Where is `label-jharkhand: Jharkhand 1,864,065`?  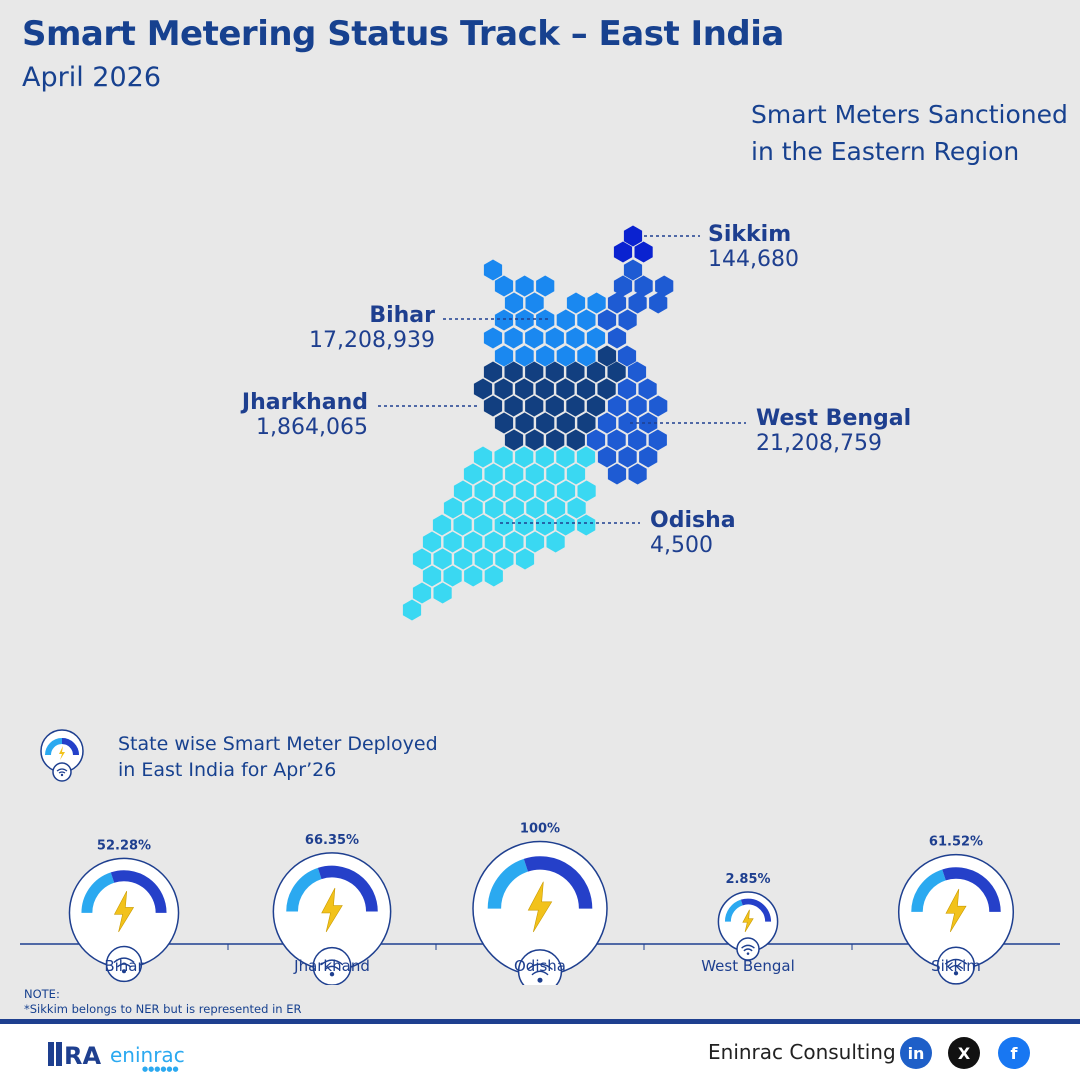 label-jharkhand: Jharkhand 1,864,065 is located at coordinates (305, 415).